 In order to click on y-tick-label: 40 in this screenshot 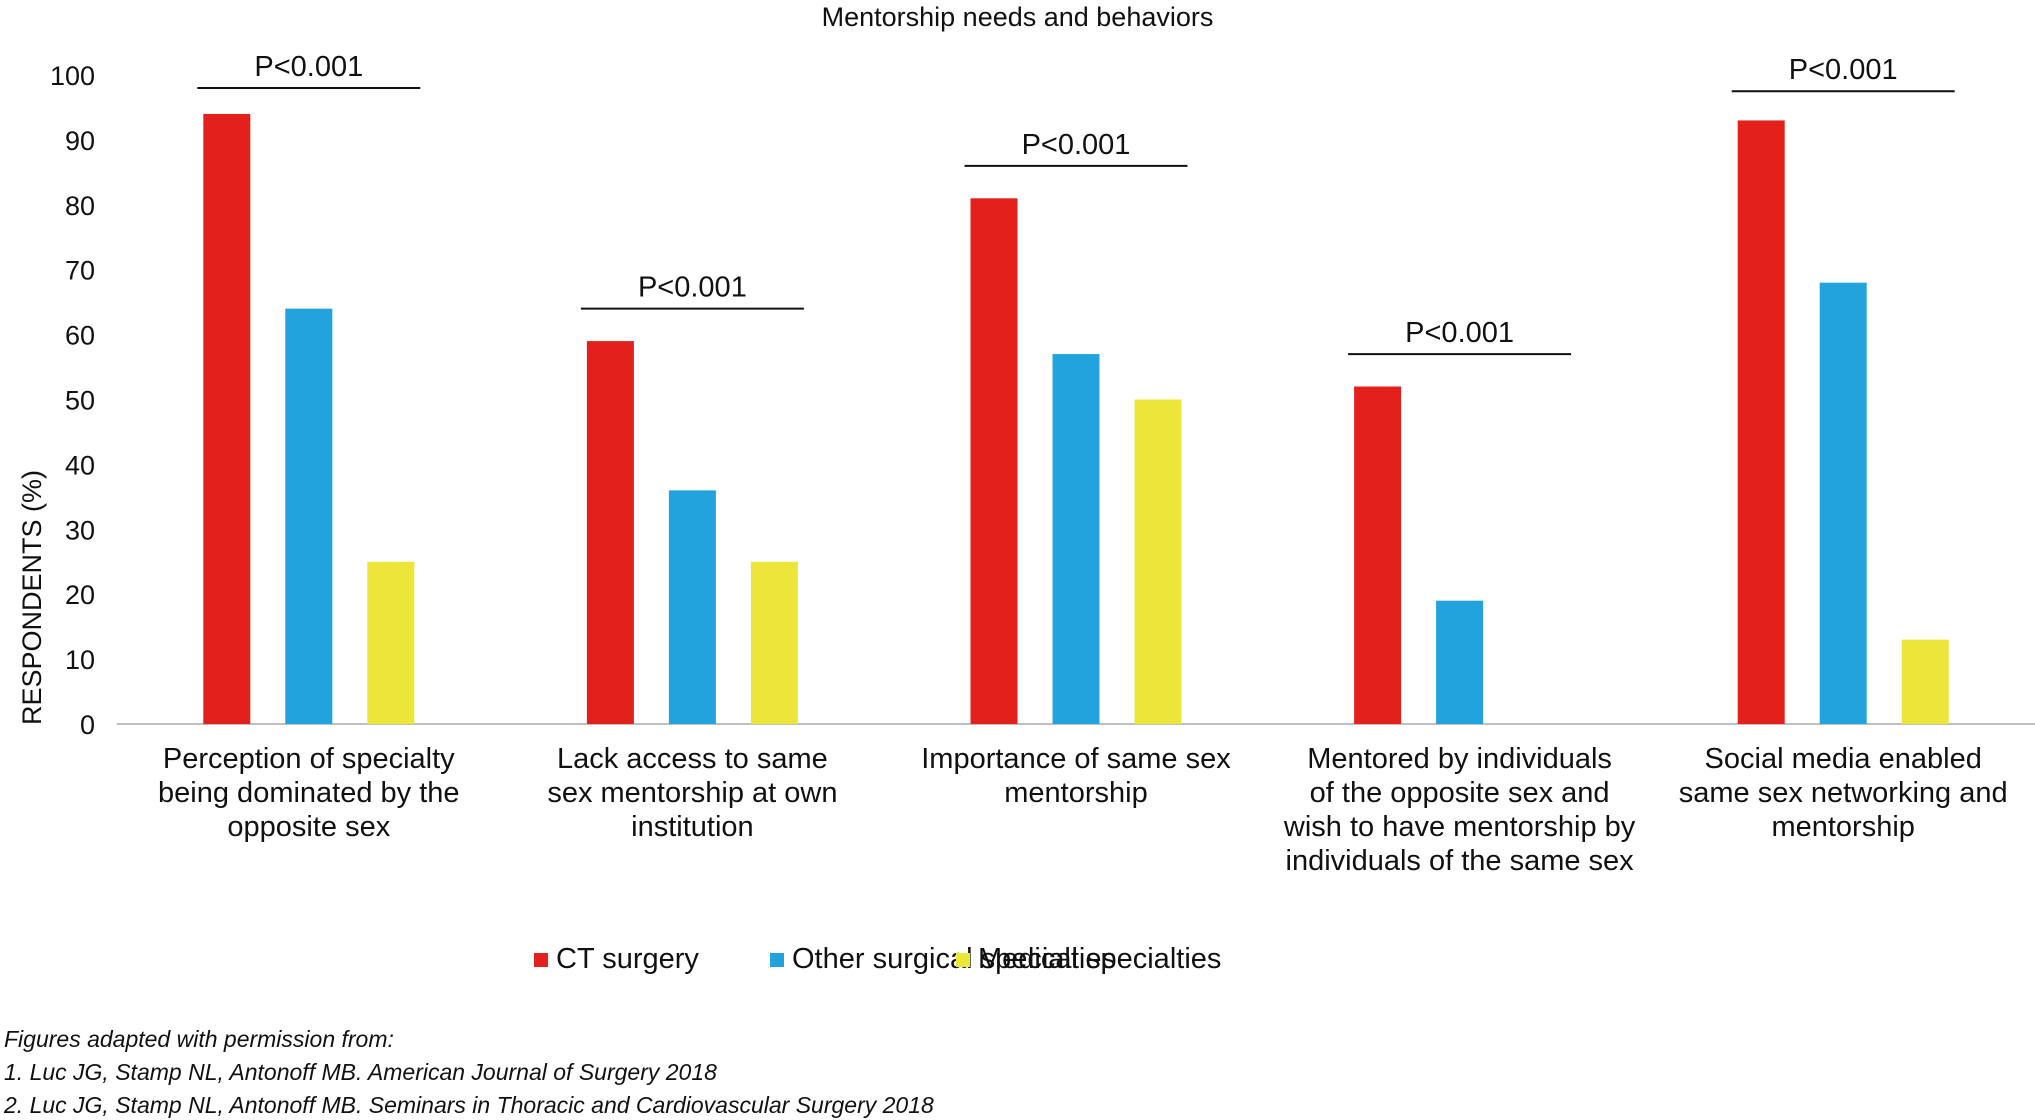, I will do `click(80, 465)`.